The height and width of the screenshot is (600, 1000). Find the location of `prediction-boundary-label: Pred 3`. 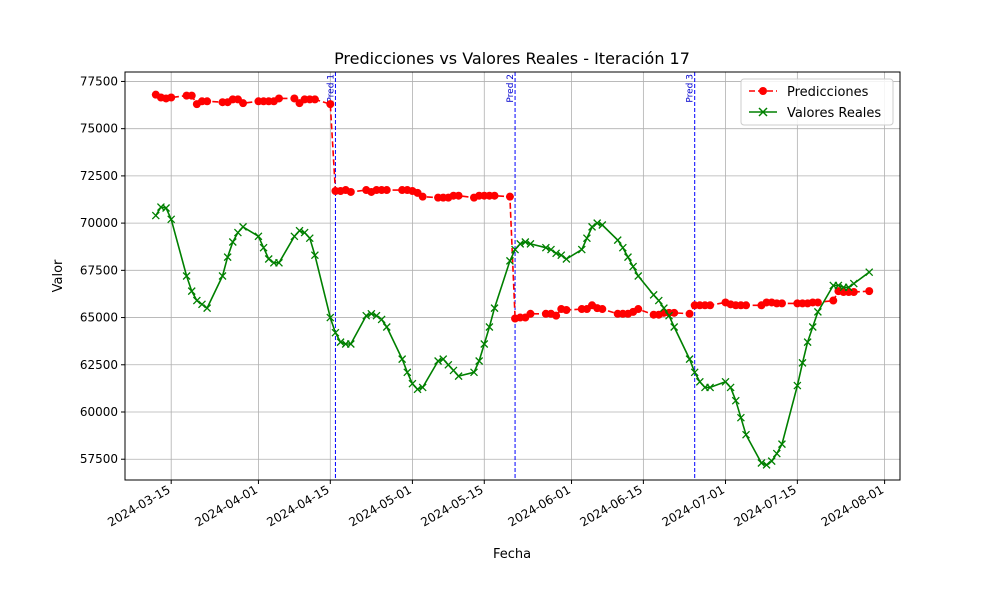

prediction-boundary-label: Pred 3 is located at coordinates (691, 88).